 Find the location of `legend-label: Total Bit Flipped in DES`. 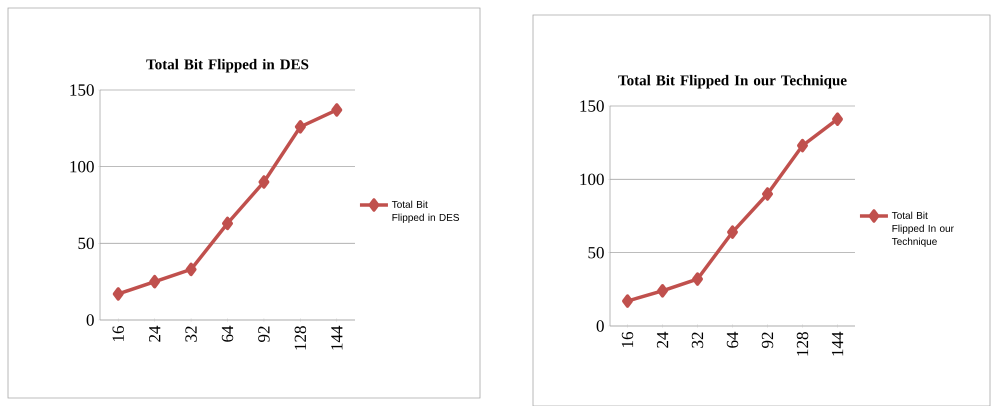

legend-label: Total Bit Flipped in DES is located at coordinates (426, 211).